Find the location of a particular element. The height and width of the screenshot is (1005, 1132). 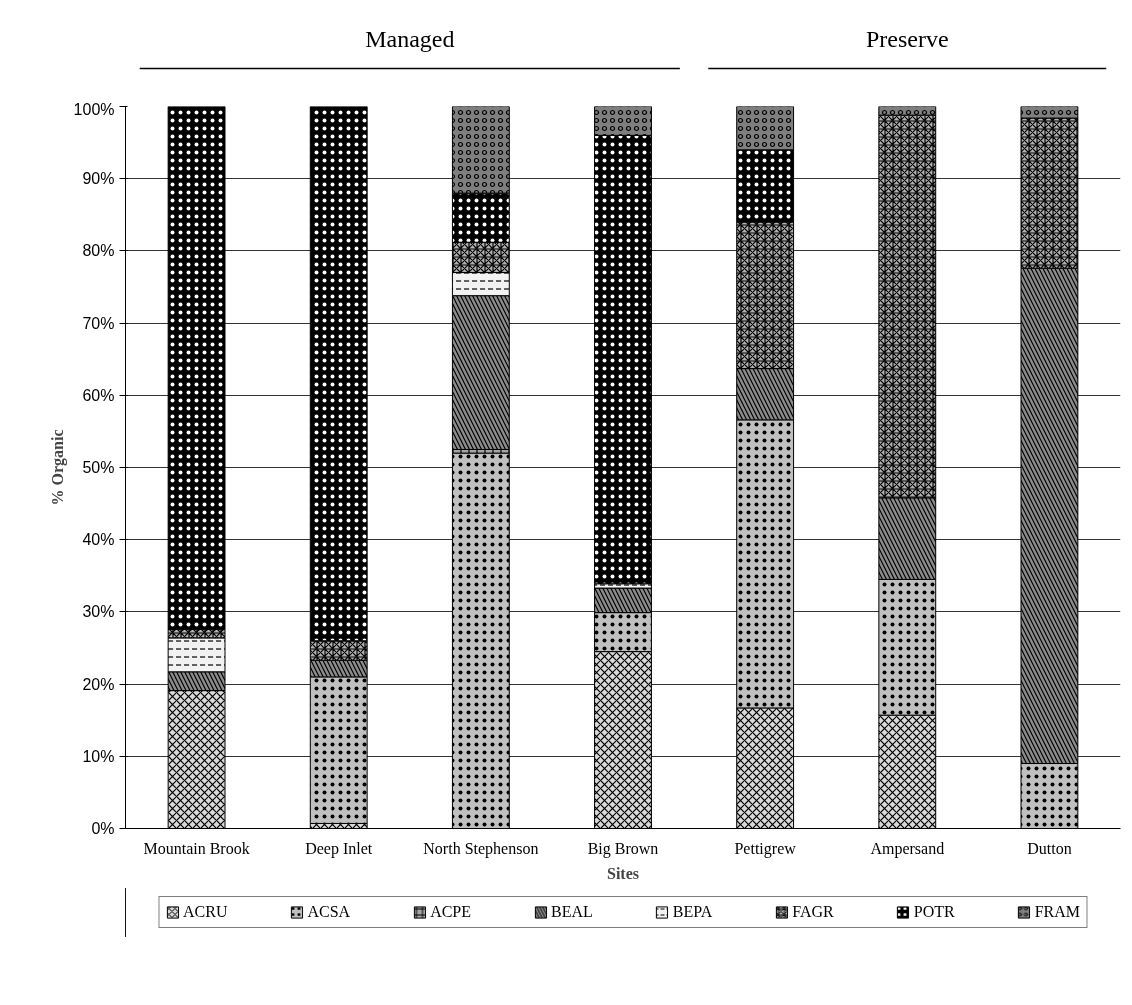

legend-label: FRAM is located at coordinates (1057, 912).